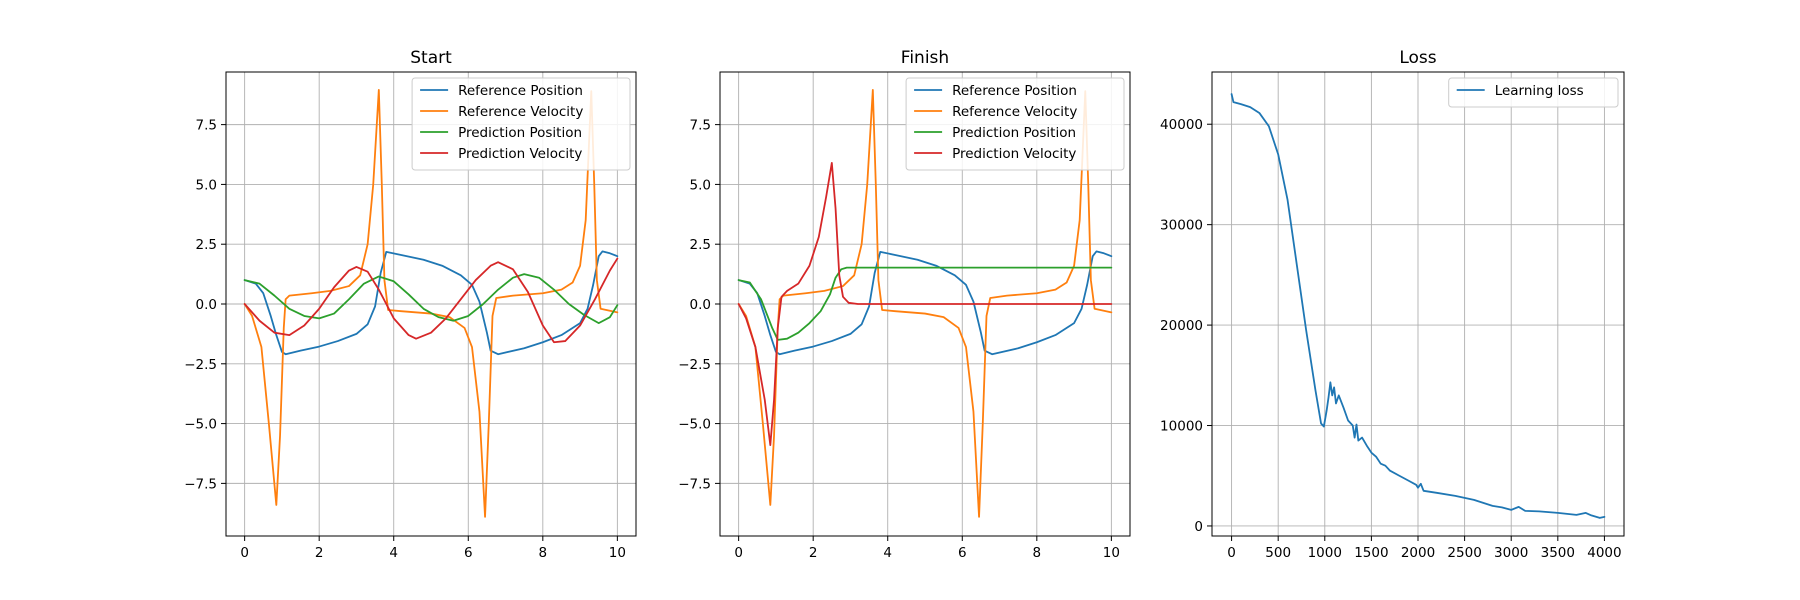 This screenshot has height=600, width=1800. Describe the element at coordinates (1181, 326) in the screenshot. I see `y-tick-label: 20000` at that location.